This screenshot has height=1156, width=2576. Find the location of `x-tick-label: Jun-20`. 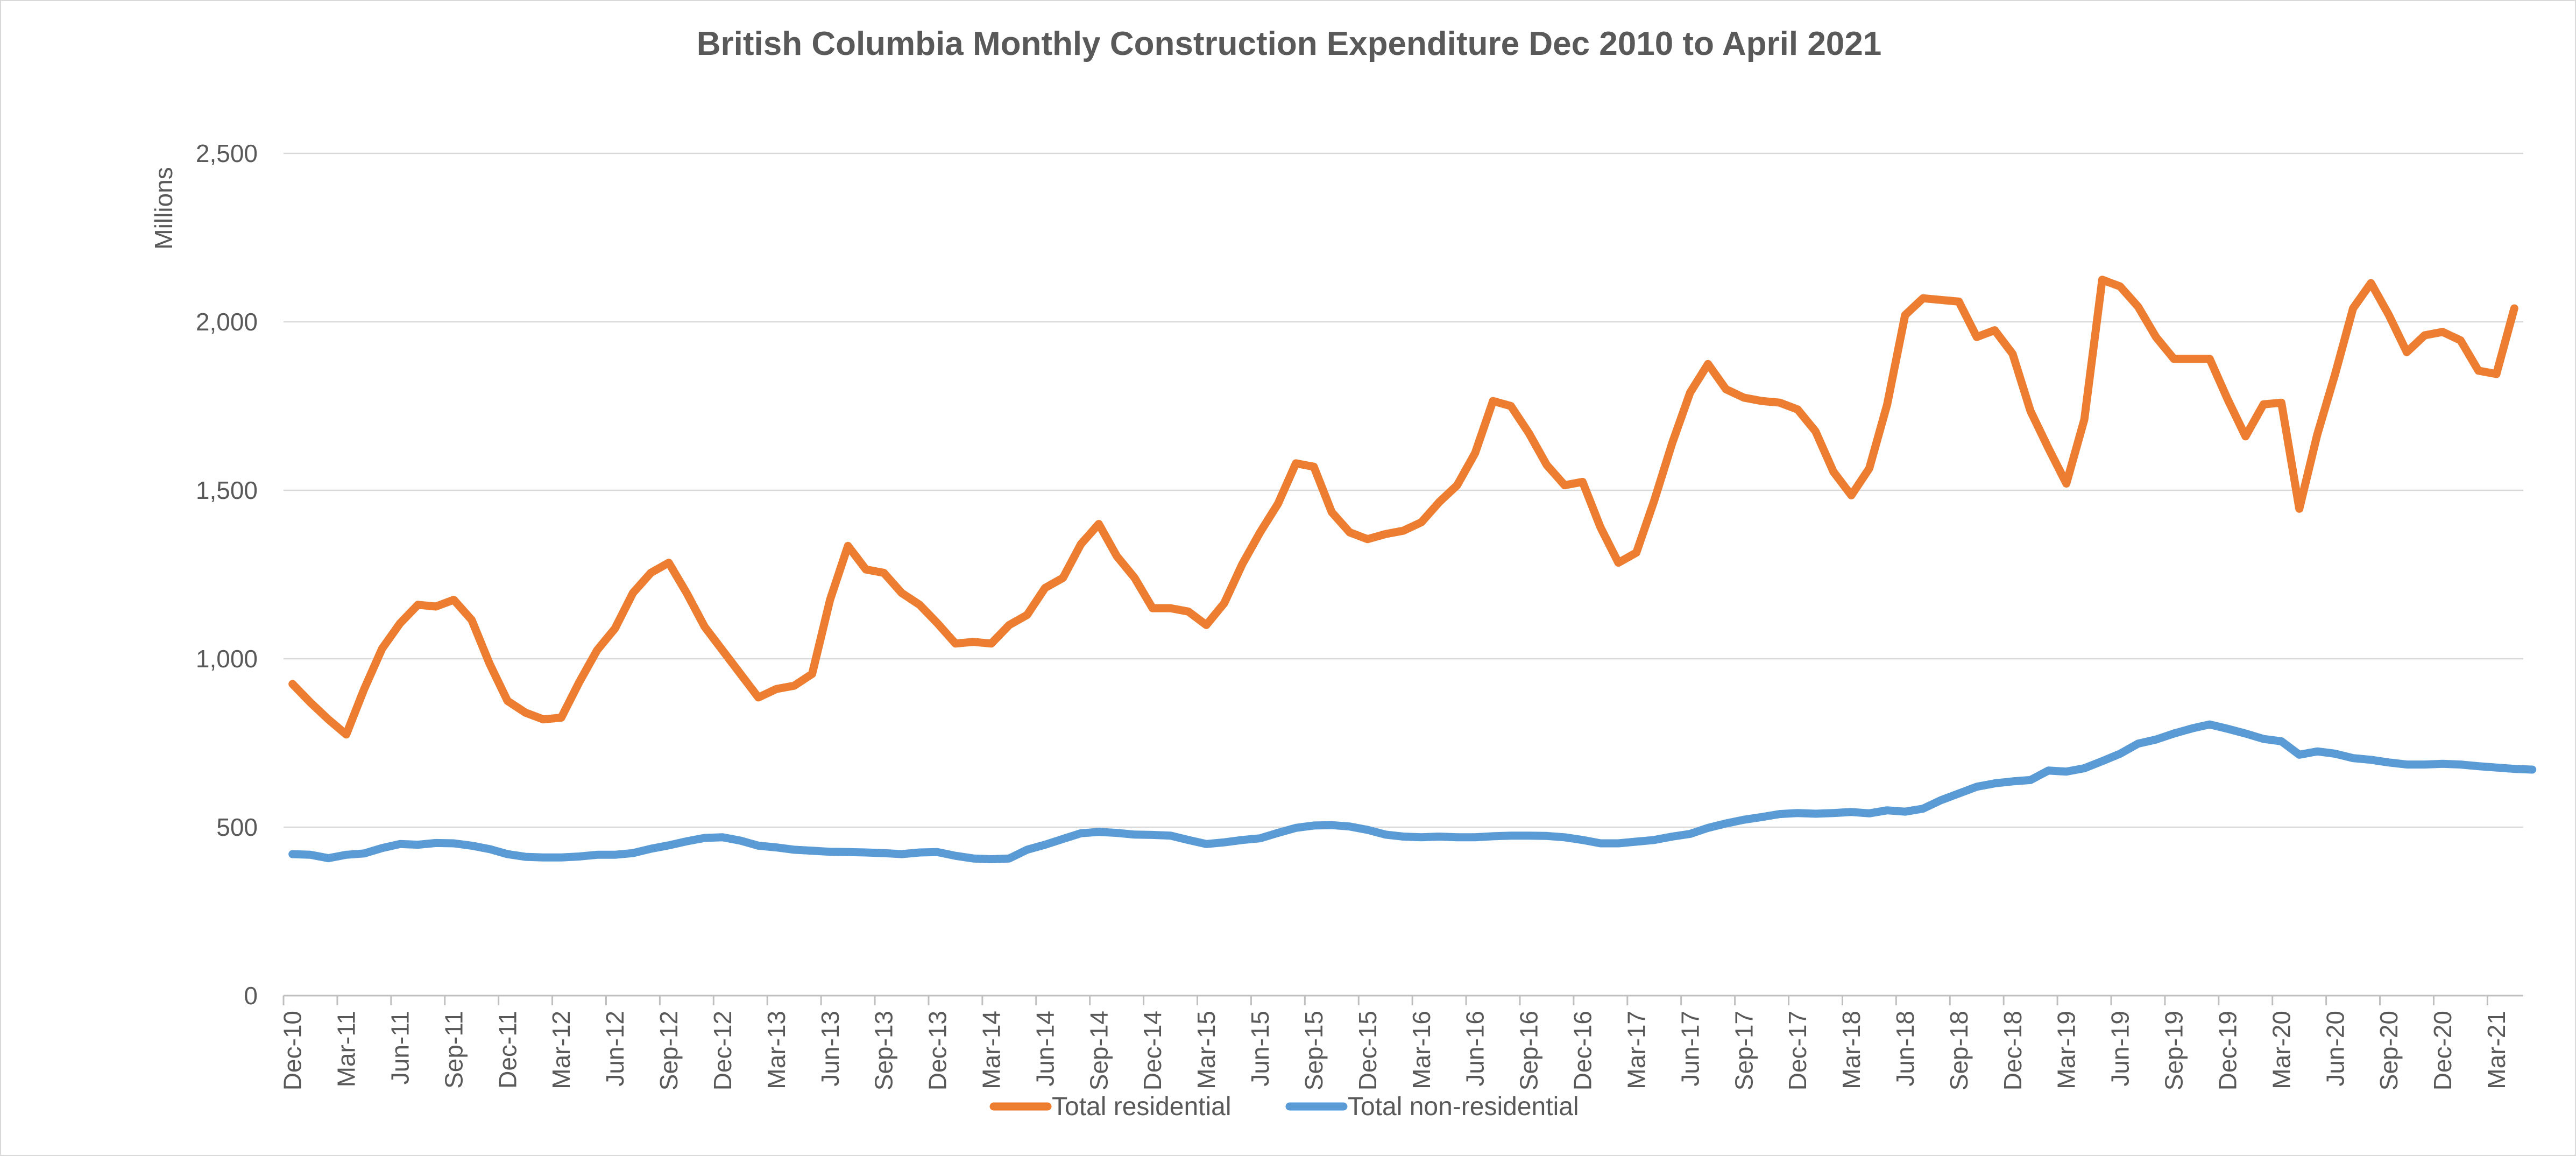

x-tick-label: Jun-20 is located at coordinates (2335, 1049).